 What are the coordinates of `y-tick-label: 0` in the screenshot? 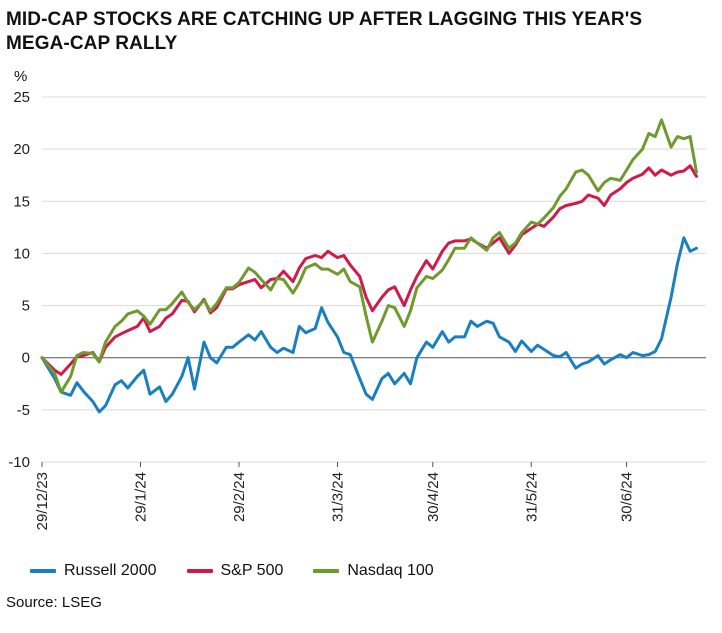 It's located at (26, 358).